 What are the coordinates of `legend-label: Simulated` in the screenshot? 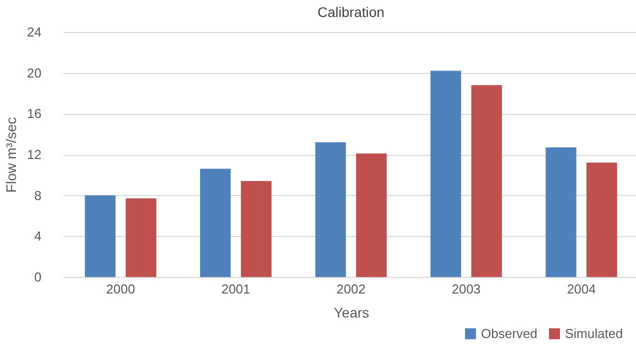 It's located at (594, 333).